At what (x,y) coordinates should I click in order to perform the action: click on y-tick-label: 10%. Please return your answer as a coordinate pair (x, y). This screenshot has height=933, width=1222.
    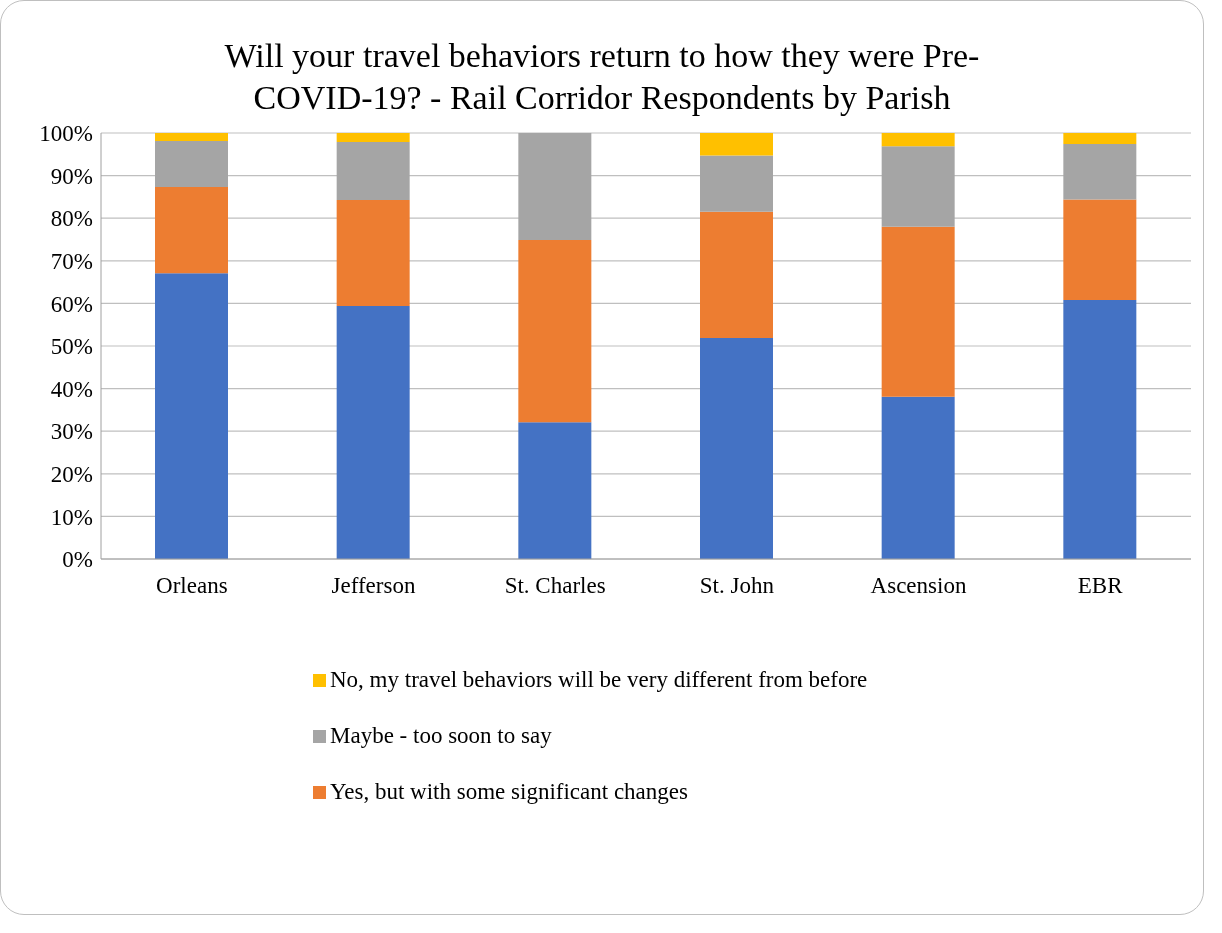
    Looking at the image, I should click on (71, 517).